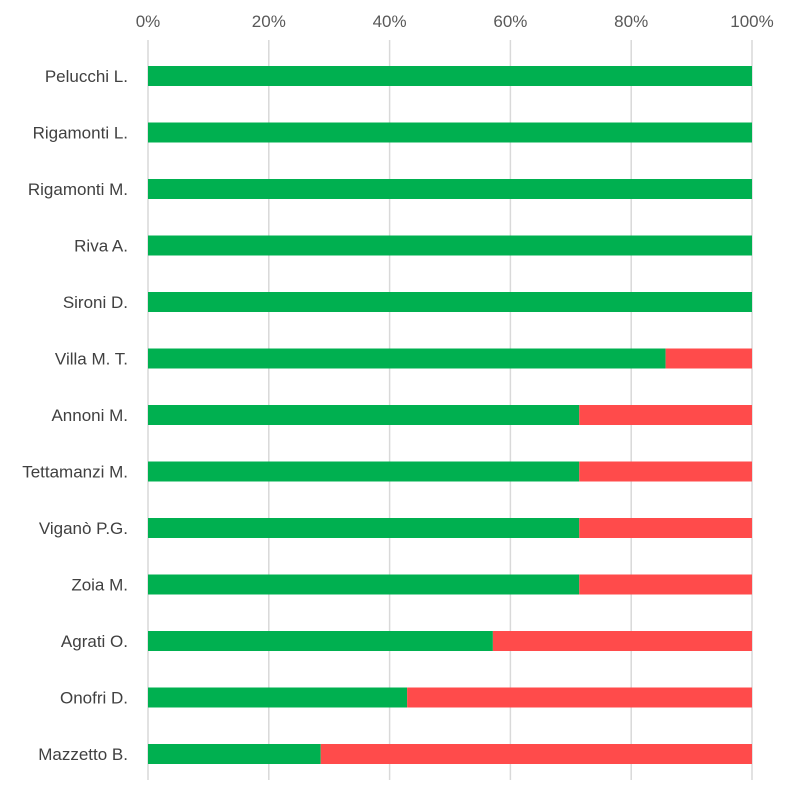  What do you see at coordinates (99, 585) in the screenshot?
I see `category-label: Zoia M.` at bounding box center [99, 585].